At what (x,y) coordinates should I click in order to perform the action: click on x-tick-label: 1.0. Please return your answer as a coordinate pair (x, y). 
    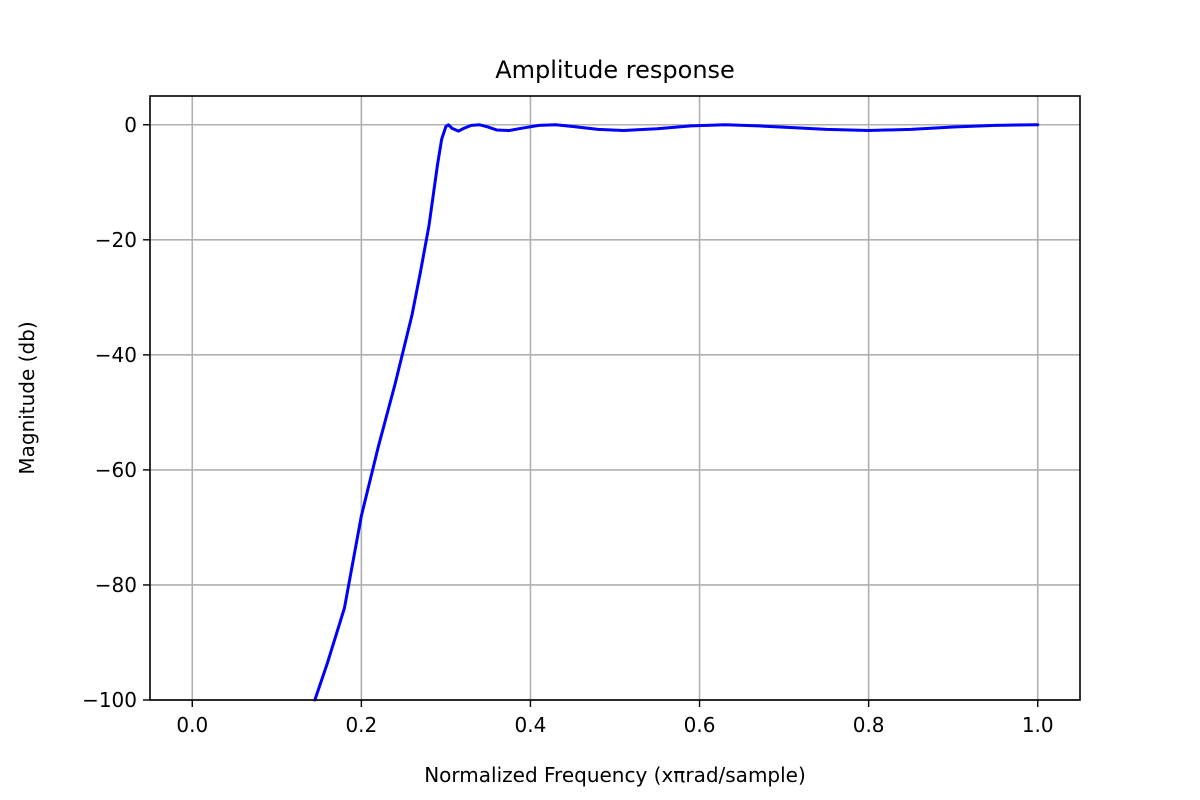
    Looking at the image, I should click on (1038, 725).